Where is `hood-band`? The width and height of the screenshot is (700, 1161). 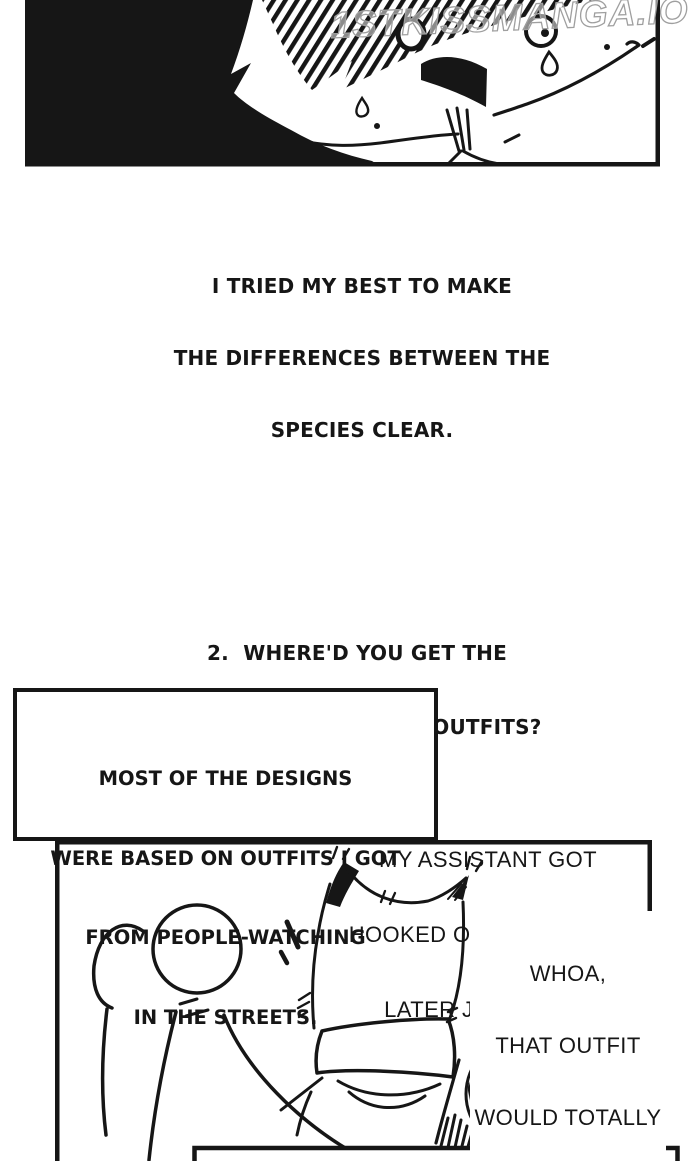 hood-band is located at coordinates (385, 1048).